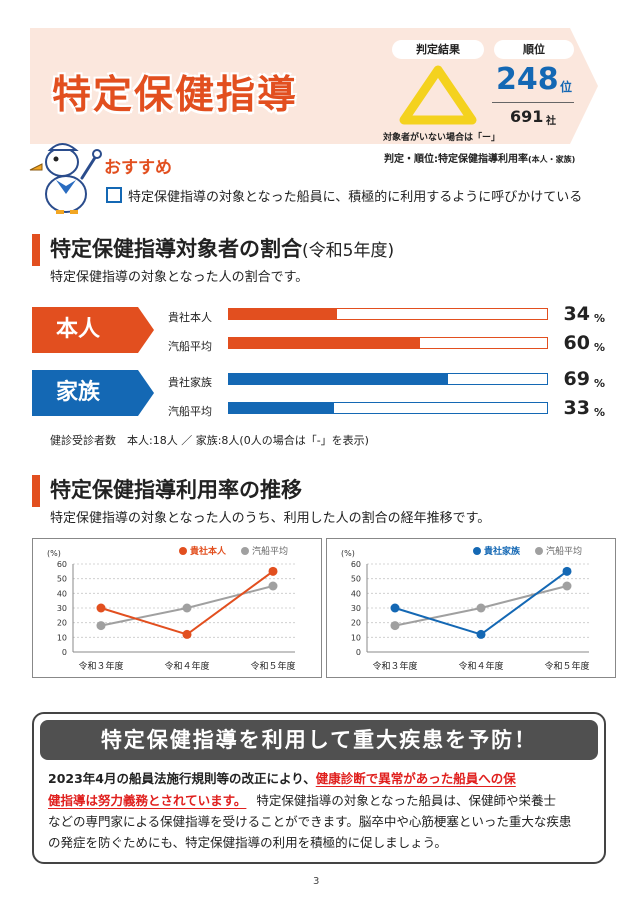  Describe the element at coordinates (534, 49) in the screenshot. I see `rank-label-pill: 順位` at that location.